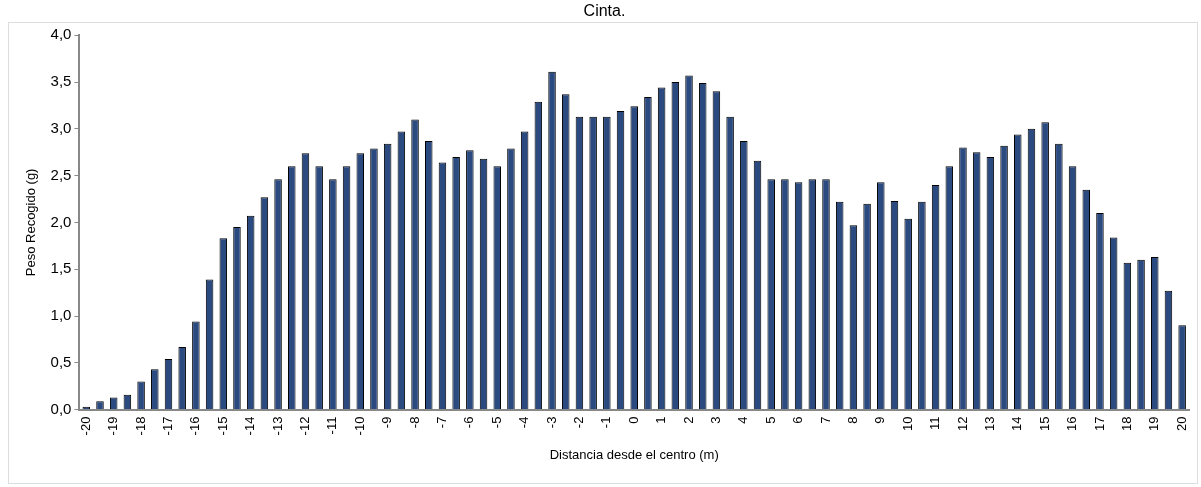 The image size is (1201, 487). What do you see at coordinates (907, 424) in the screenshot?
I see `x-tick-label: 10` at bounding box center [907, 424].